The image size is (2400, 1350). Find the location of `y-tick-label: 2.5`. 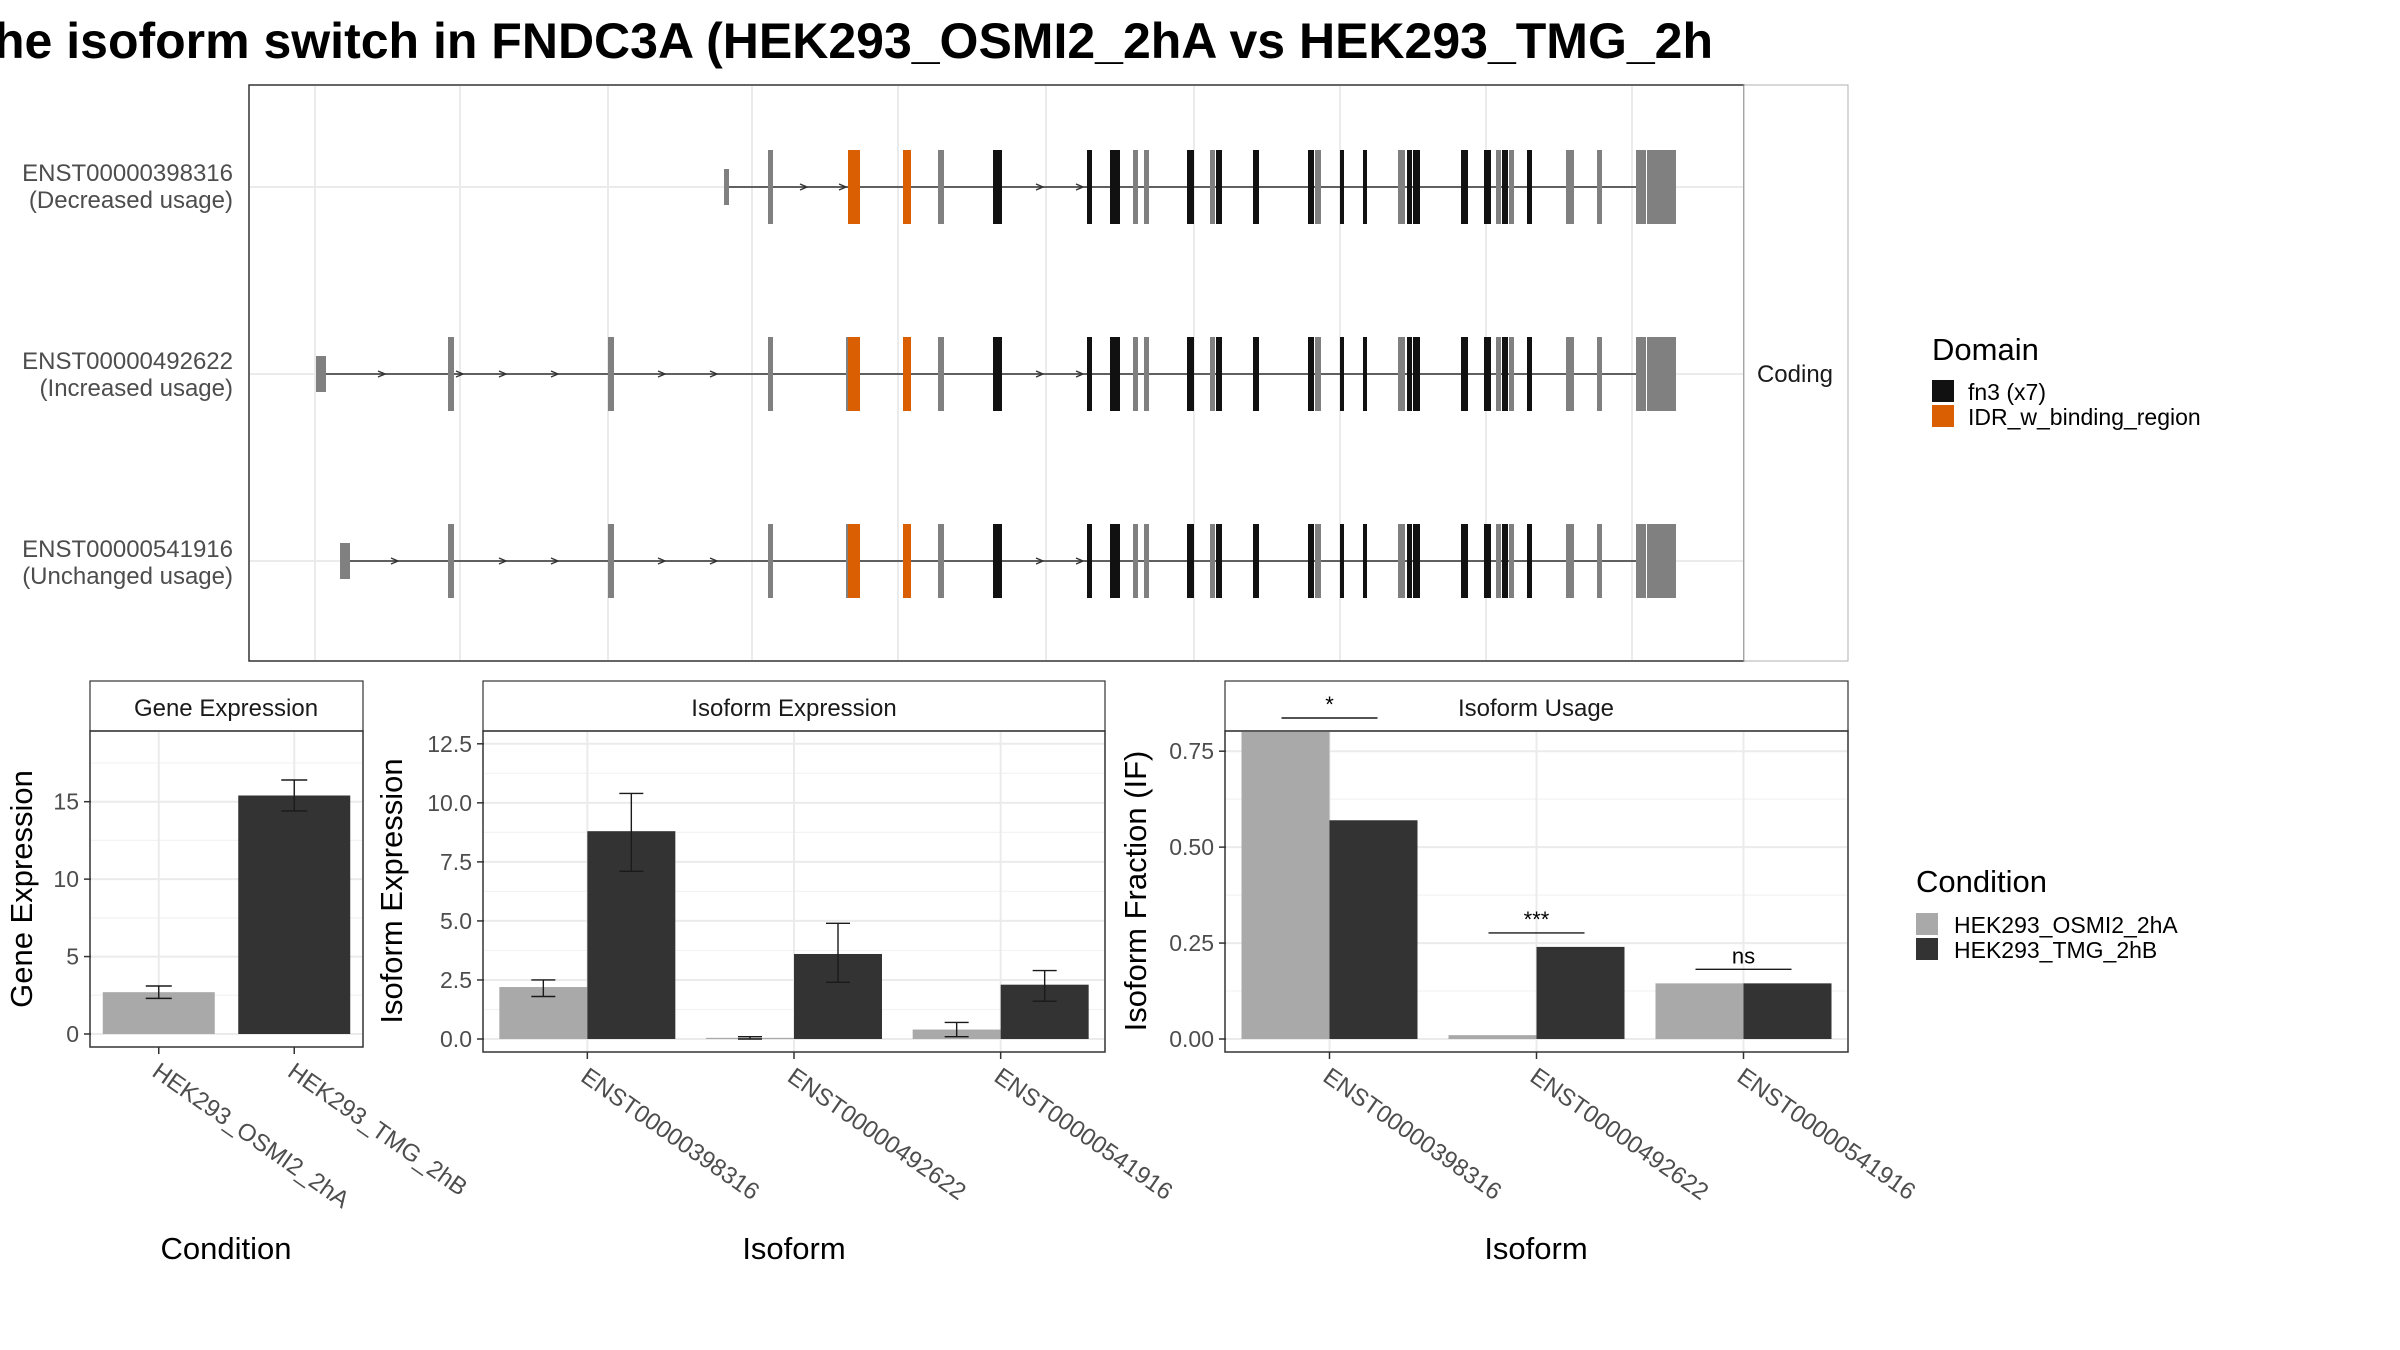

y-tick-label: 2.5 is located at coordinates (456, 980).